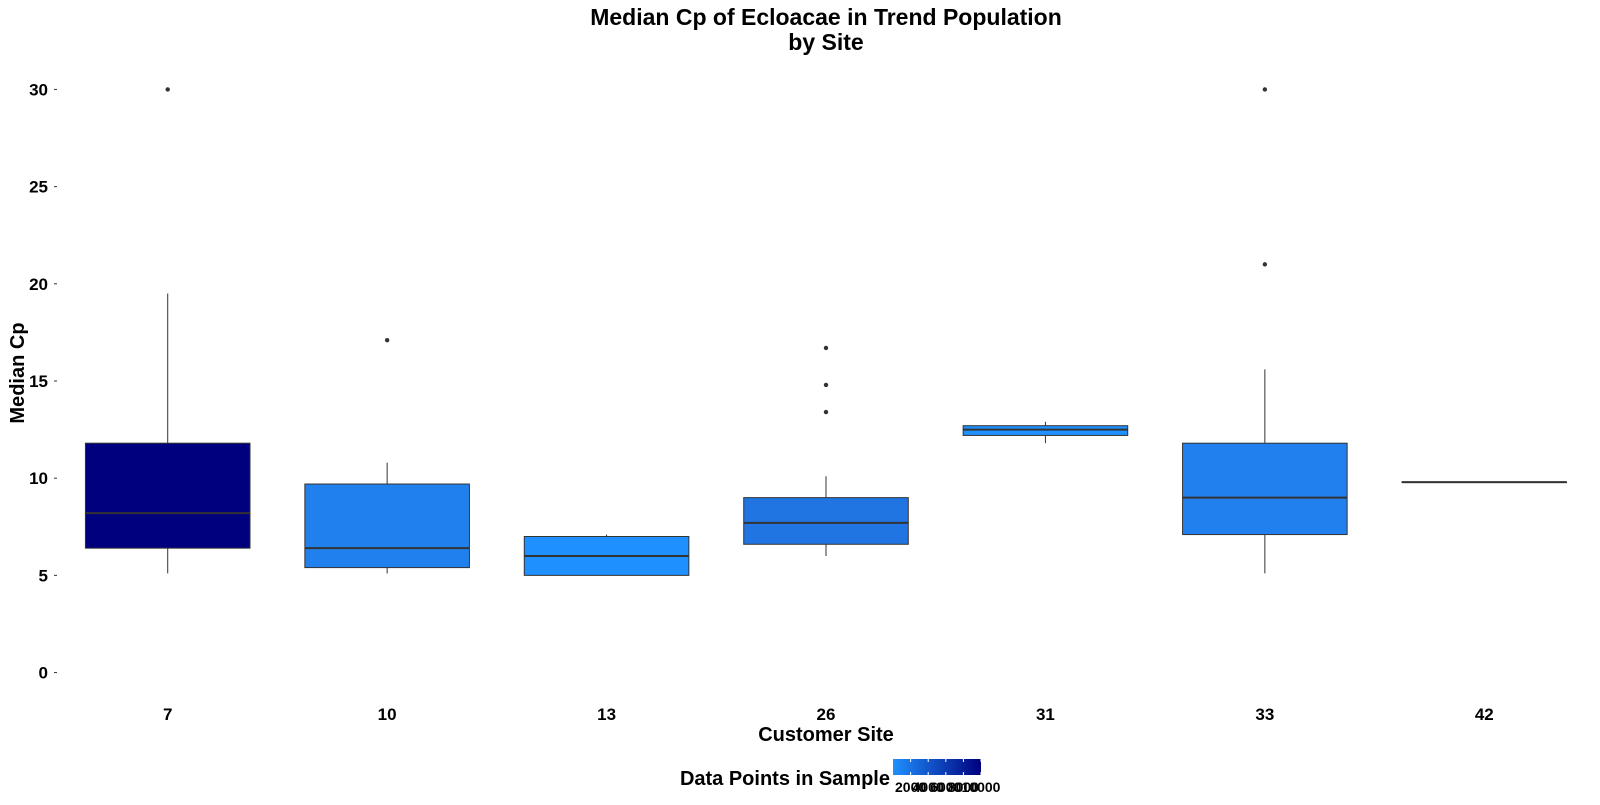  What do you see at coordinates (928, 787) in the screenshot?
I see `legend-tick-label: 4000` at bounding box center [928, 787].